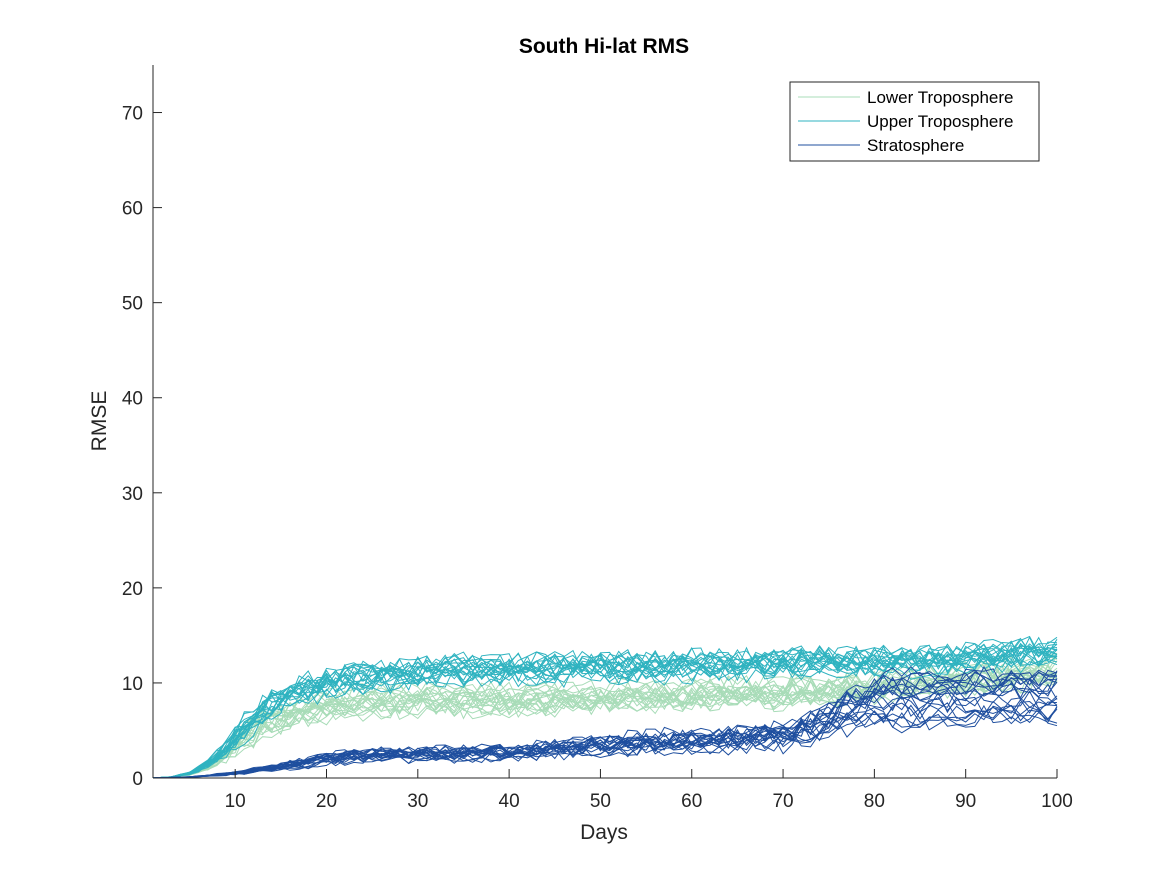  I want to click on legend-label: Stratosphere, so click(915, 145).